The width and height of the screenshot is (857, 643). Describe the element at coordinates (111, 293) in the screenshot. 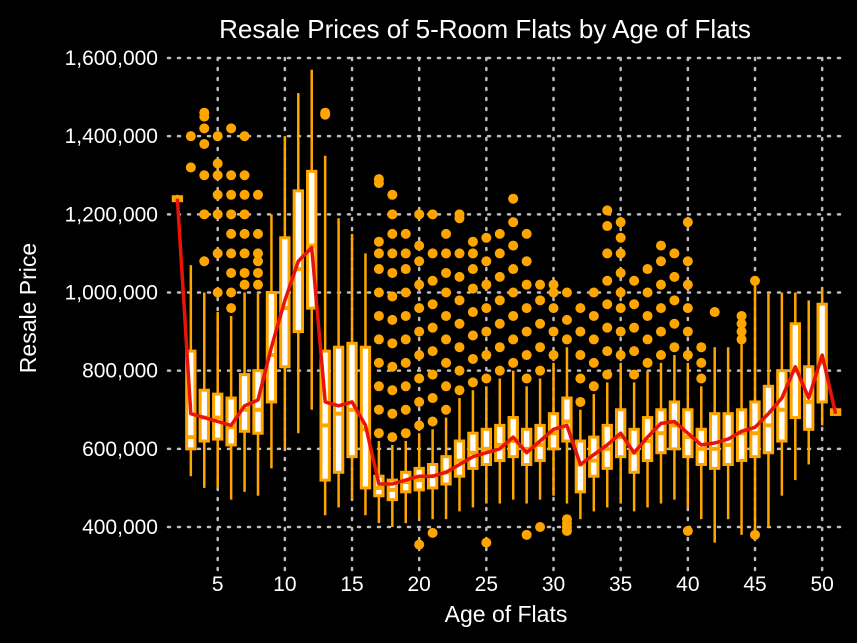

I see `y-tick-label: 1,000,000` at that location.